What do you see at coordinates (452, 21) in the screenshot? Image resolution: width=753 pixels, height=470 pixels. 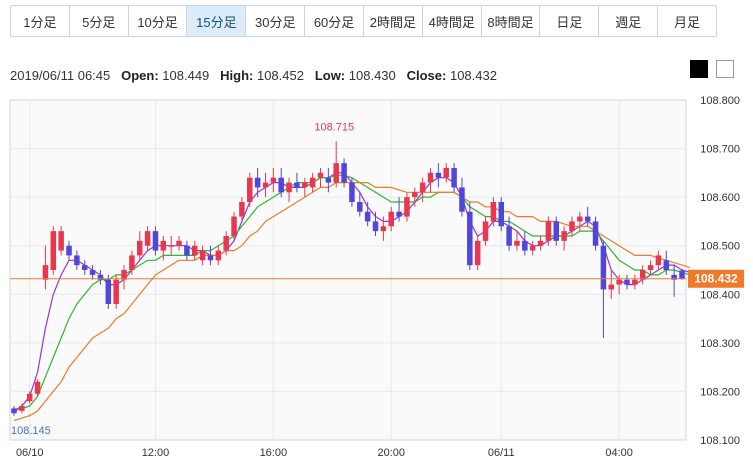 I see `tab-7: 4時間足` at bounding box center [452, 21].